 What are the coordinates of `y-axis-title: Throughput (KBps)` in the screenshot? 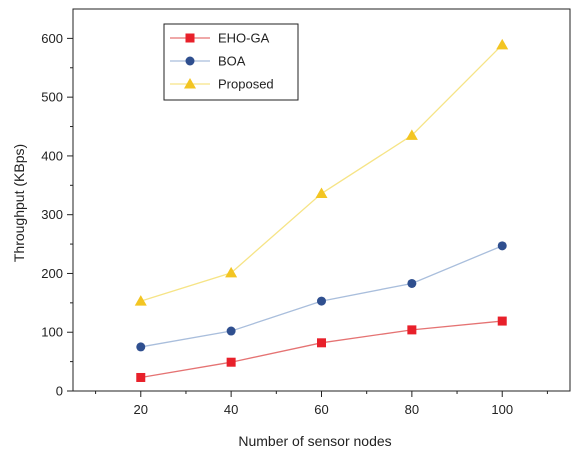 It's located at (19, 203).